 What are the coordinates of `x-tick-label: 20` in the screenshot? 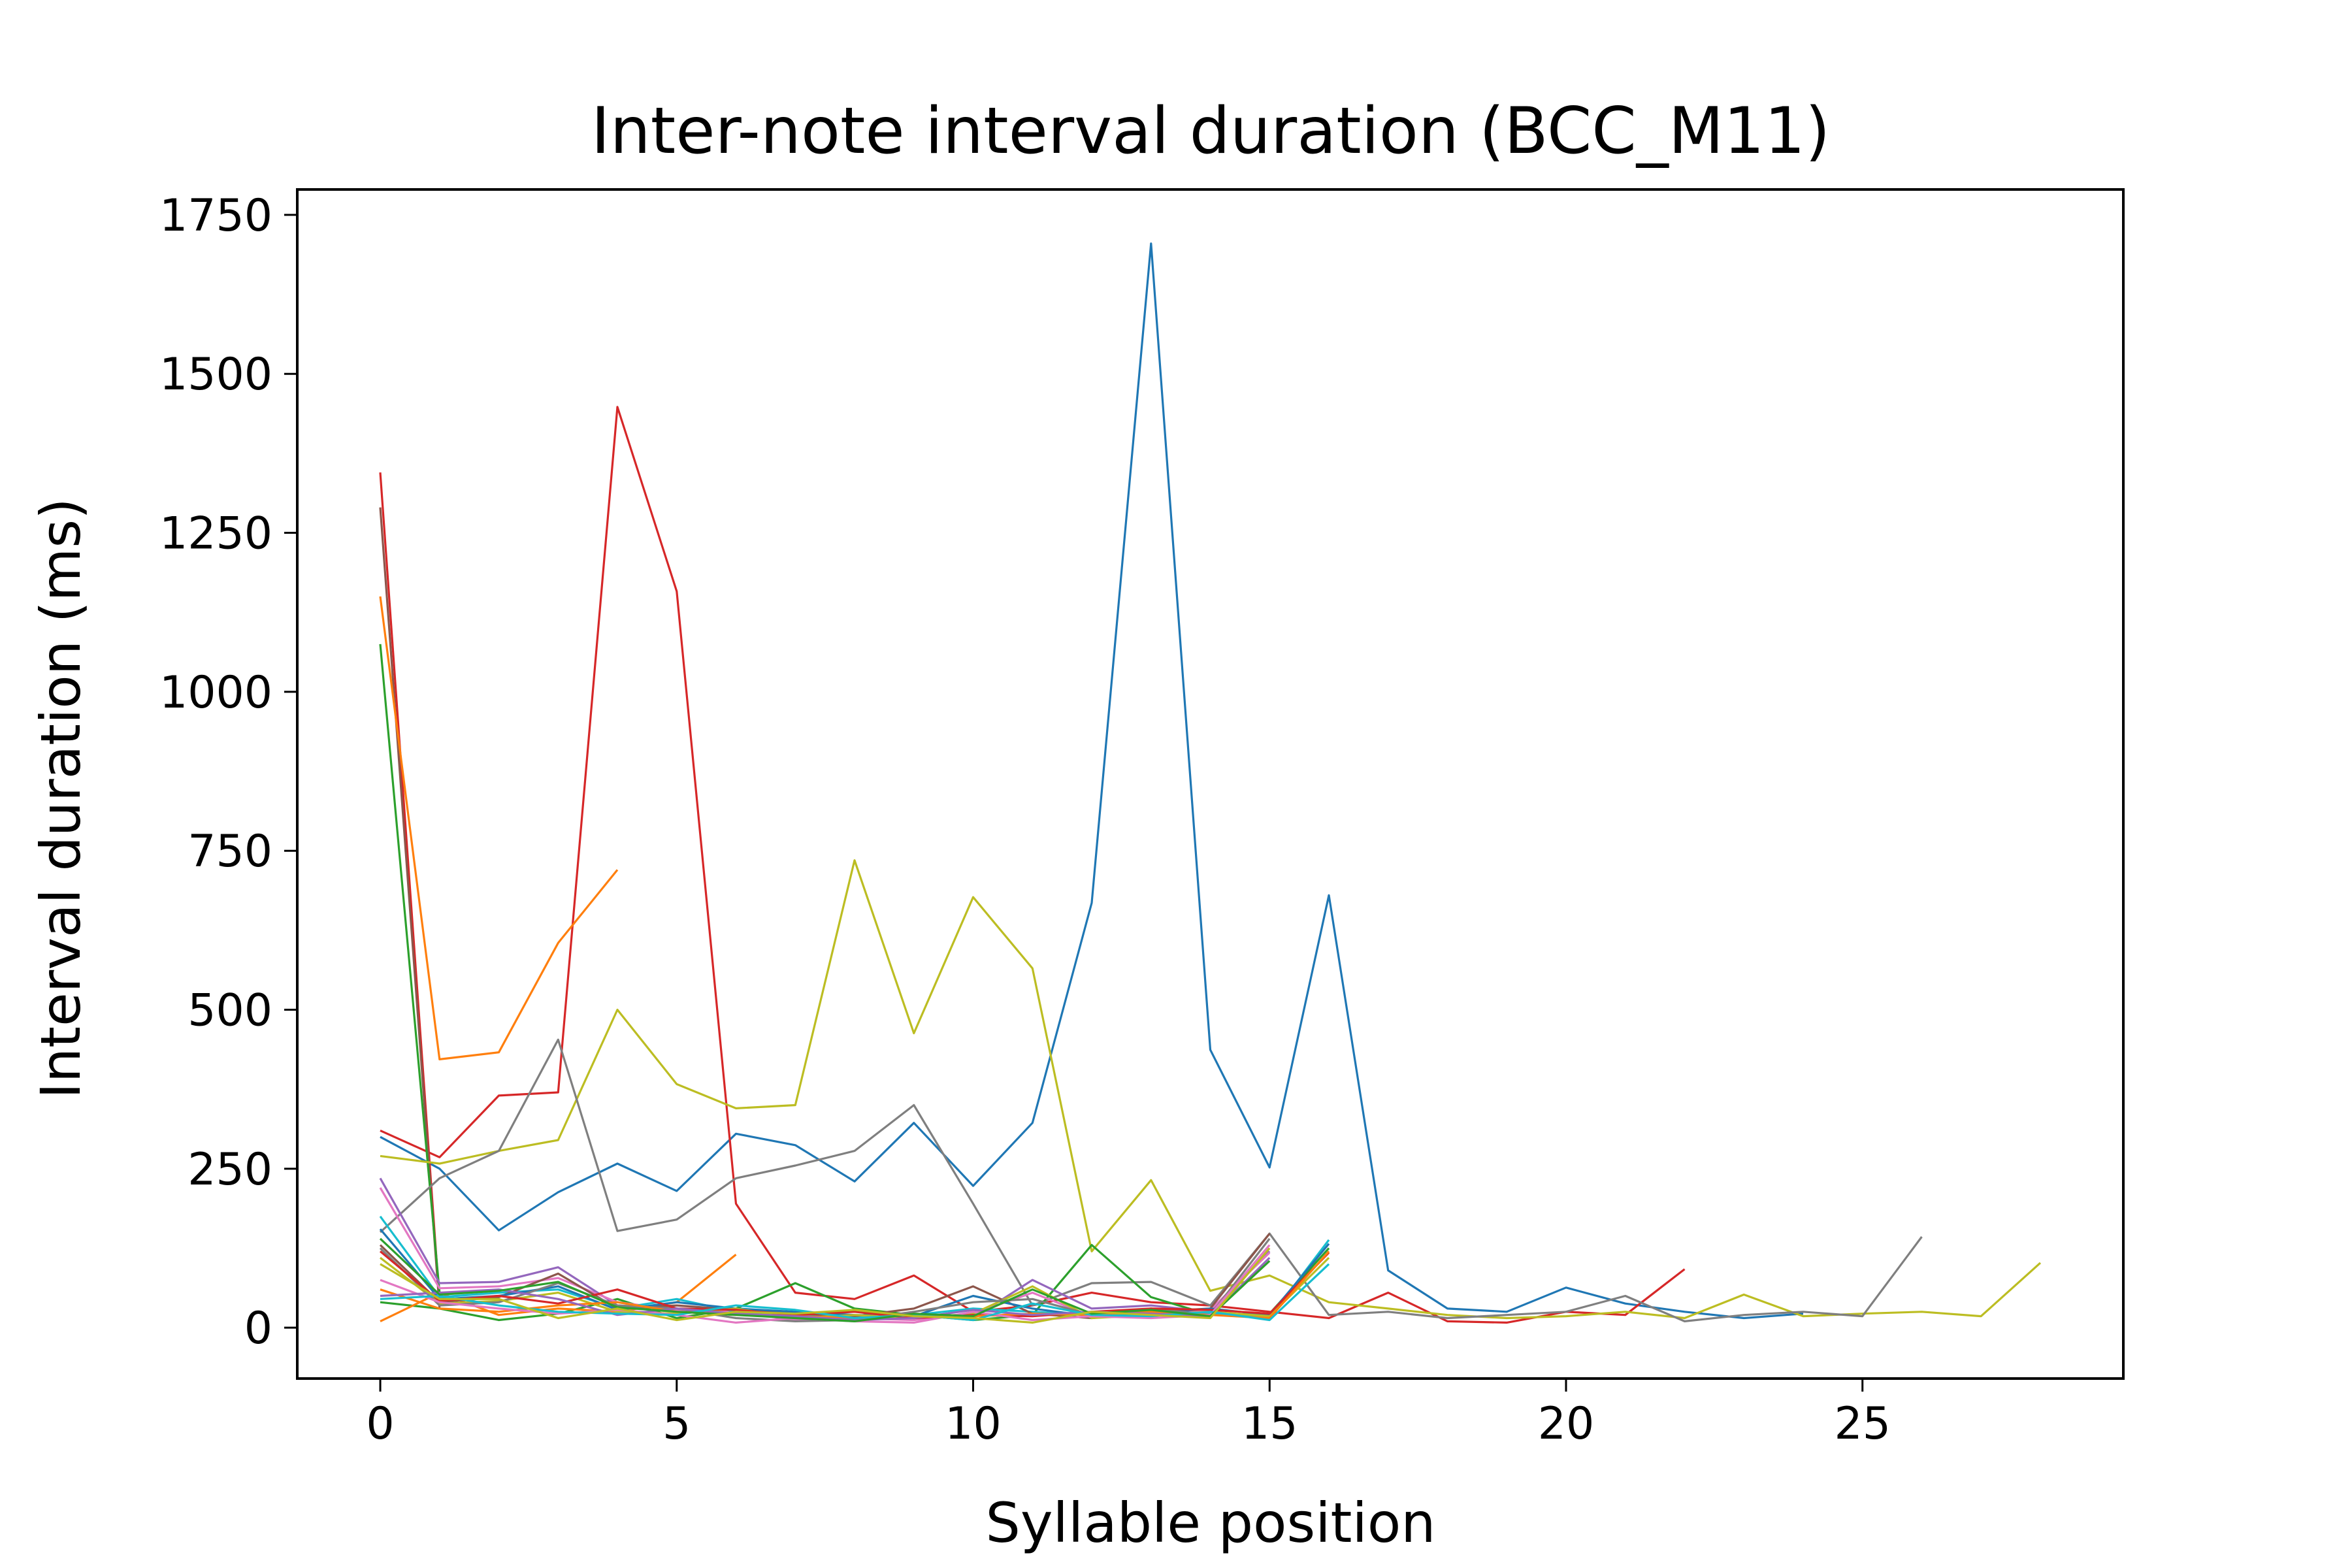 It's located at (1566, 1424).